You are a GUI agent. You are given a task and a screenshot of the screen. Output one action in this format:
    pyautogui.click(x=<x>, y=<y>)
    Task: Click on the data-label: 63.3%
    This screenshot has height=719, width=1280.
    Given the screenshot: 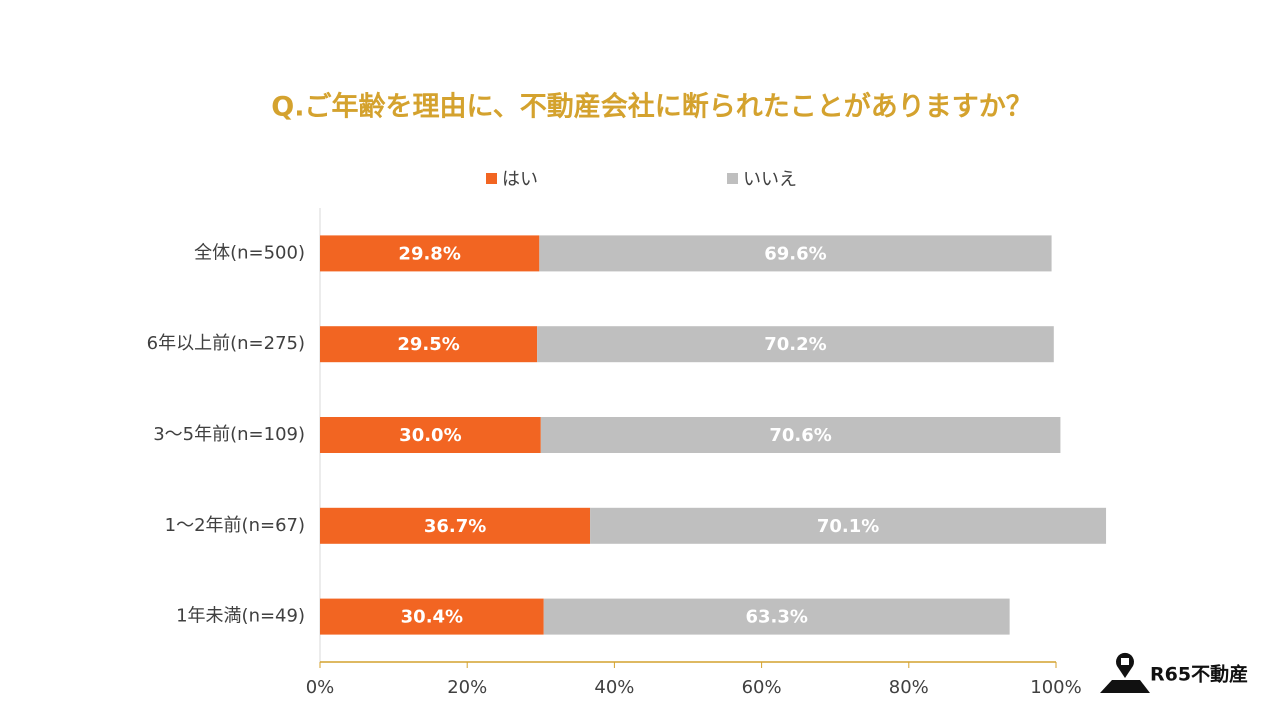 What is the action you would take?
    pyautogui.click(x=776, y=617)
    